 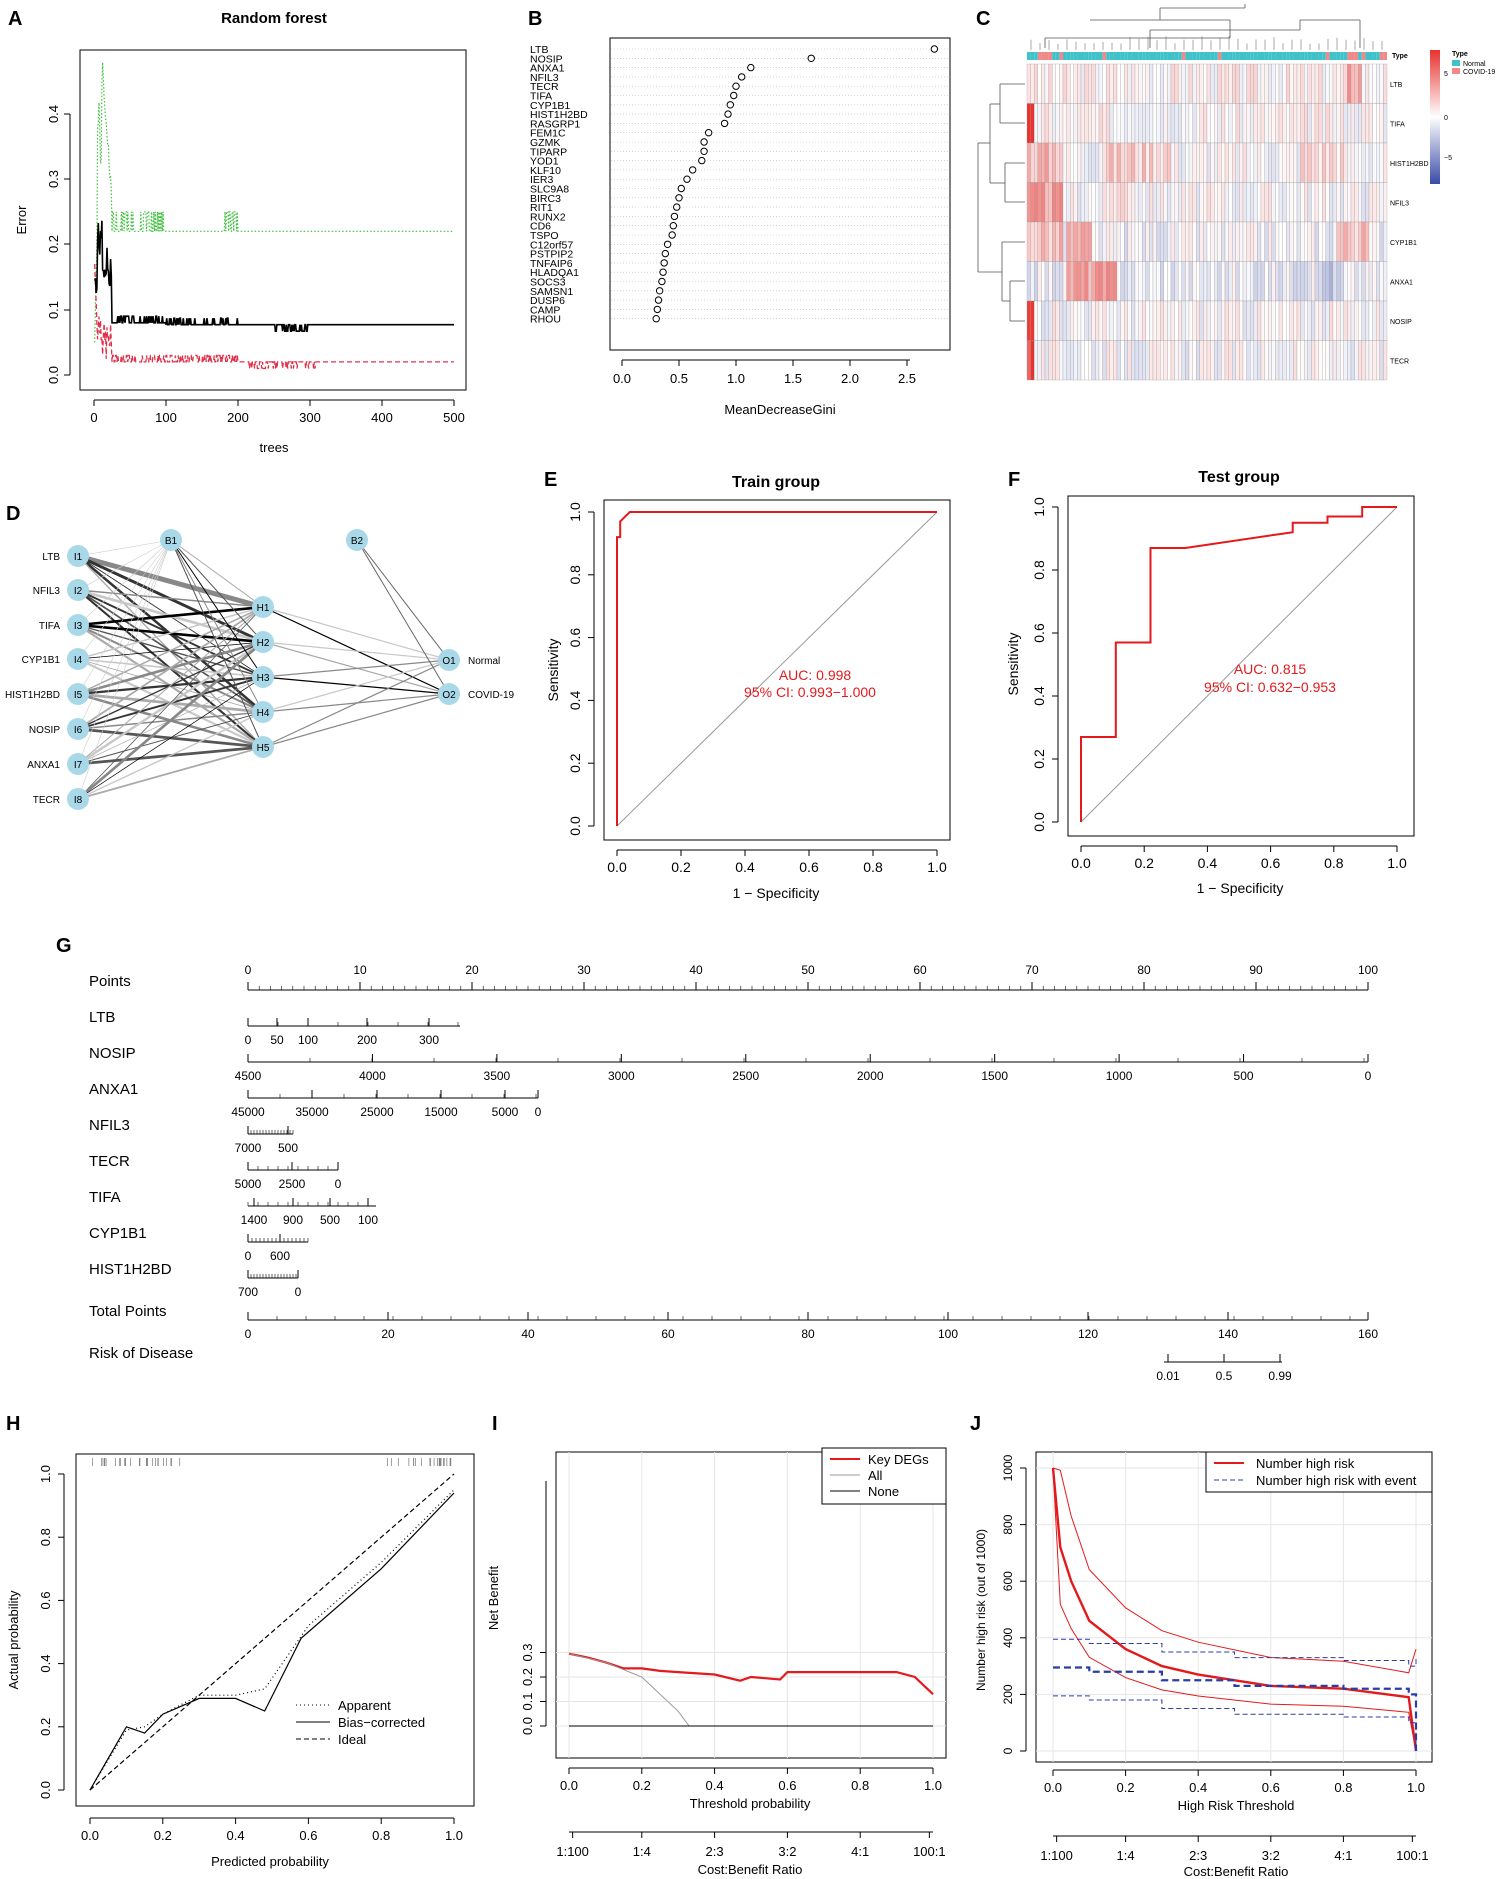 What do you see at coordinates (1224, 1376) in the screenshot?
I see `tick-label: 0.5` at bounding box center [1224, 1376].